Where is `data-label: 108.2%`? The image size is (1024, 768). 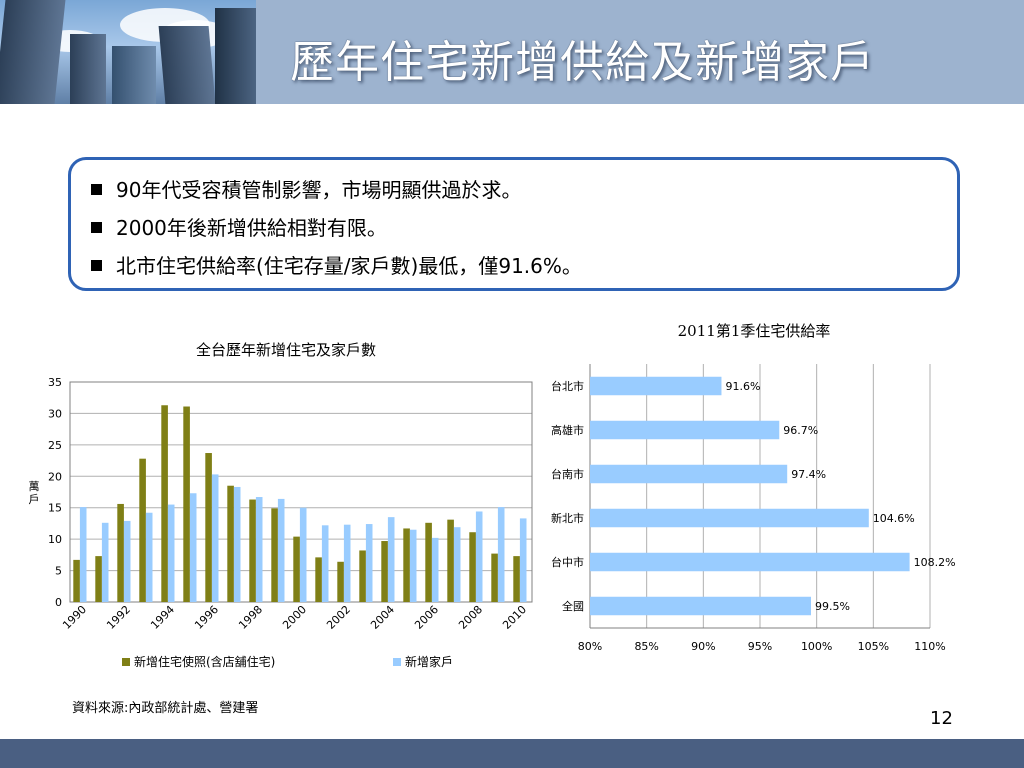
data-label: 108.2% is located at coordinates (935, 562).